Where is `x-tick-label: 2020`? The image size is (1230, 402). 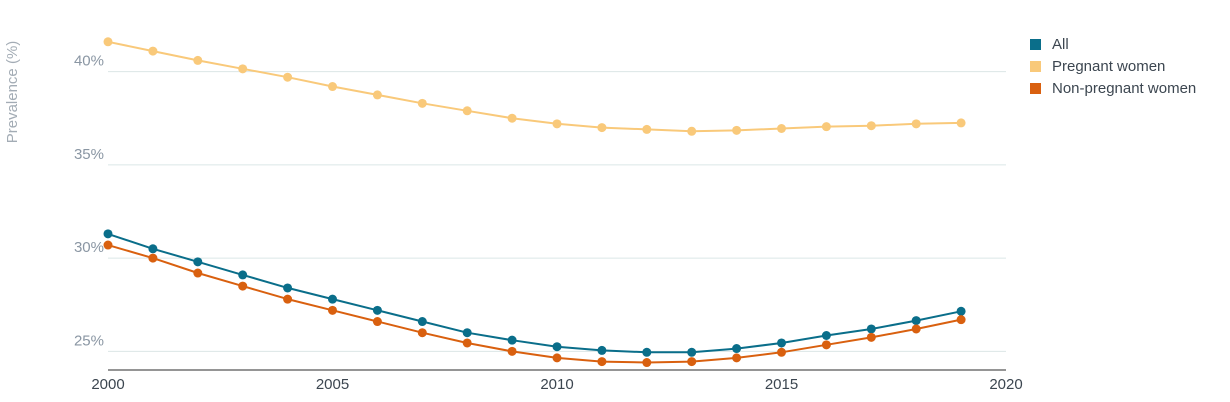 x-tick-label: 2020 is located at coordinates (1005, 384).